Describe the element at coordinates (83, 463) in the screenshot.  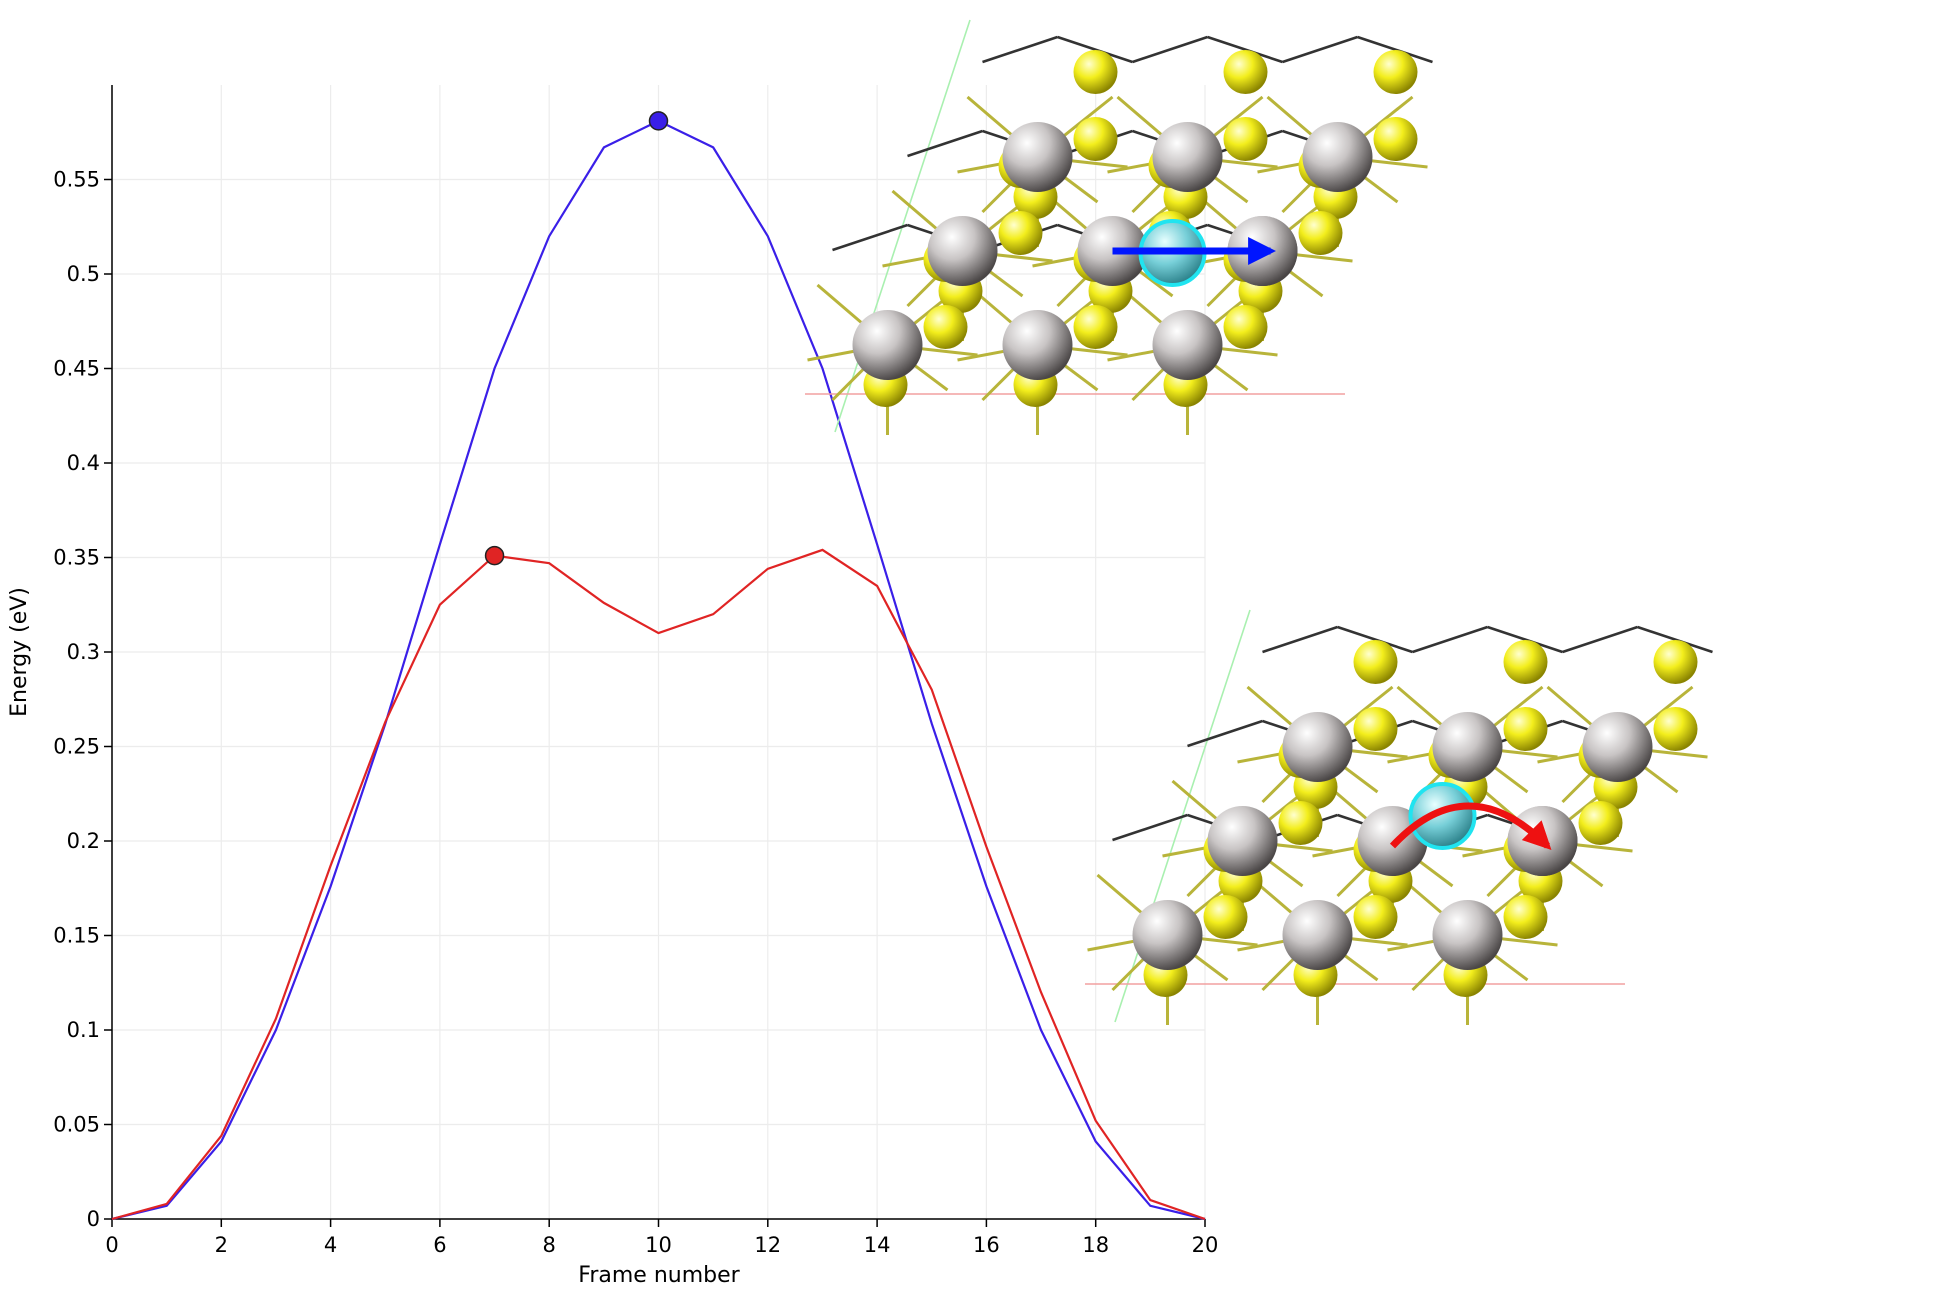
I see `y-tick-label: 0.4` at that location.